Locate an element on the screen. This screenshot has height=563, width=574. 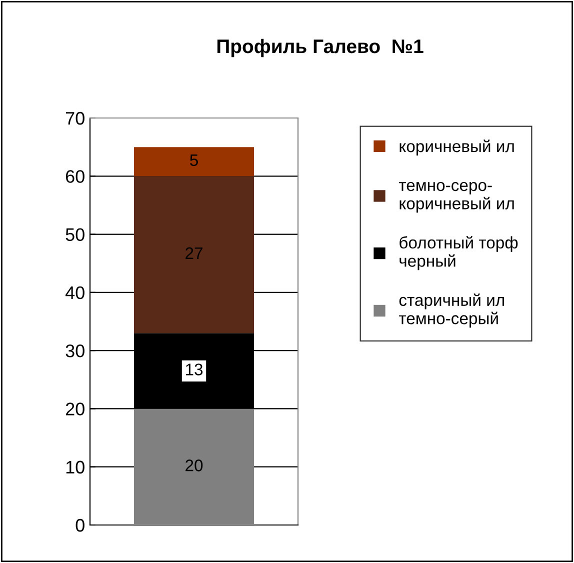
chart-title: Профиль Галево №1 is located at coordinates (320, 48).